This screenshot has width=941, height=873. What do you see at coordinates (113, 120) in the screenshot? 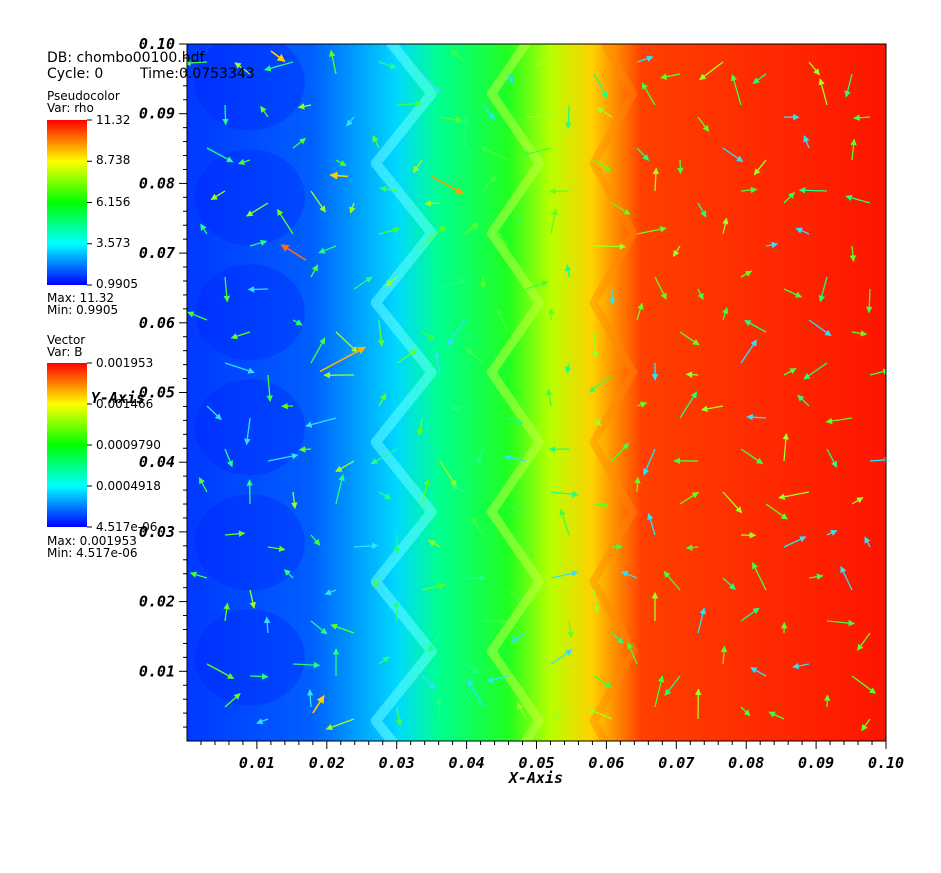
I see `pseudocolor-tick: 11.32` at bounding box center [113, 120].